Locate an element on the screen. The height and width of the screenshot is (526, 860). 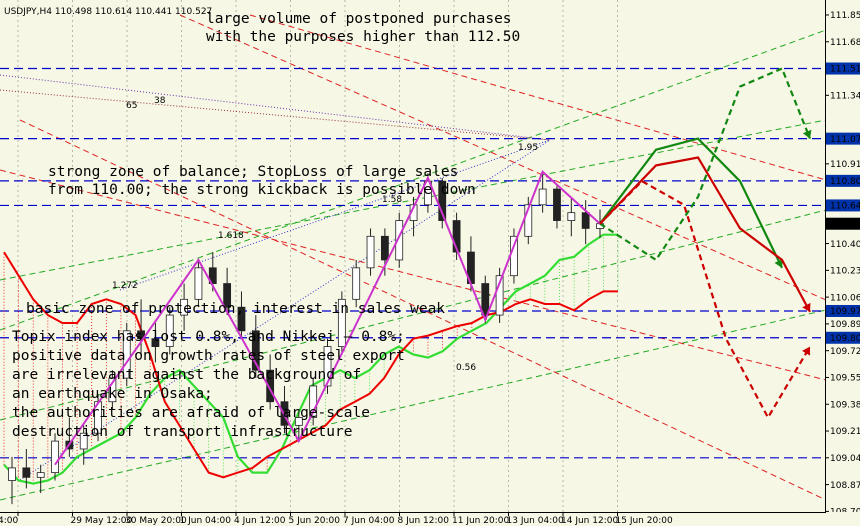
price-tick-label: 109.724 is located at coordinates (845, 352).